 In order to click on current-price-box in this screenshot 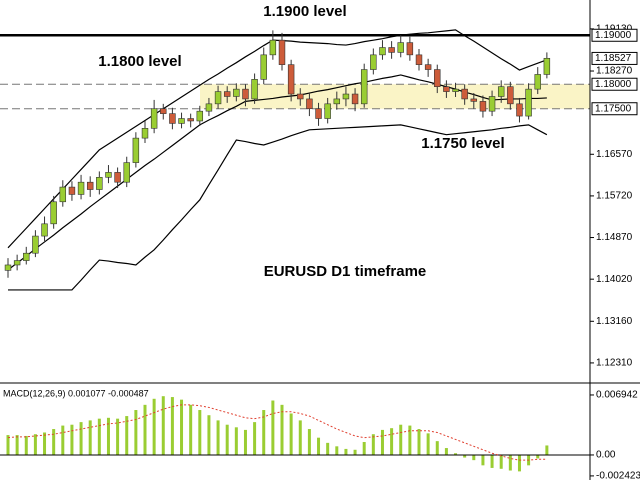, I will do `click(614, 58)`.